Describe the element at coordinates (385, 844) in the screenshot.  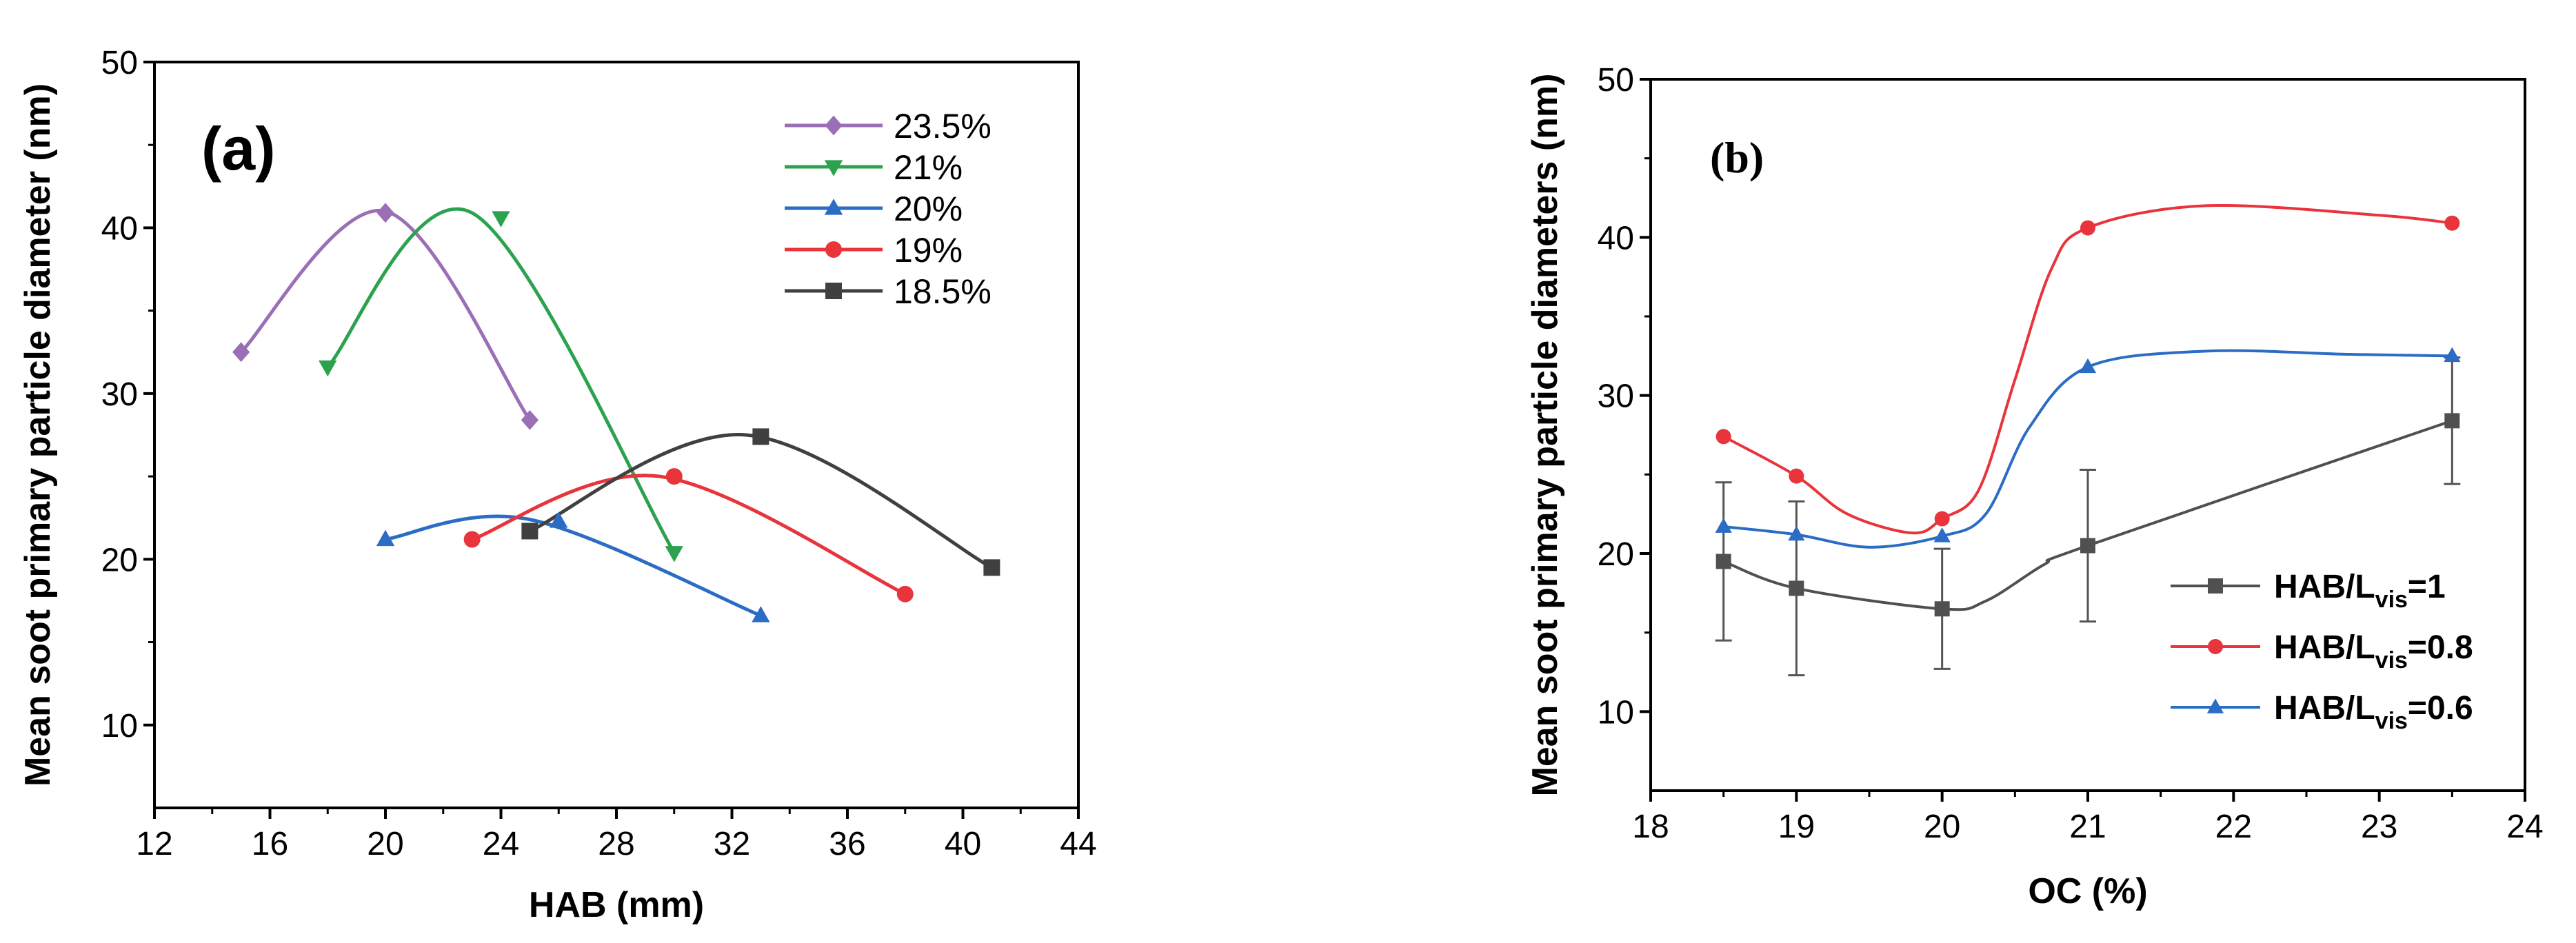
I see `x-tick-label-a: 20` at that location.